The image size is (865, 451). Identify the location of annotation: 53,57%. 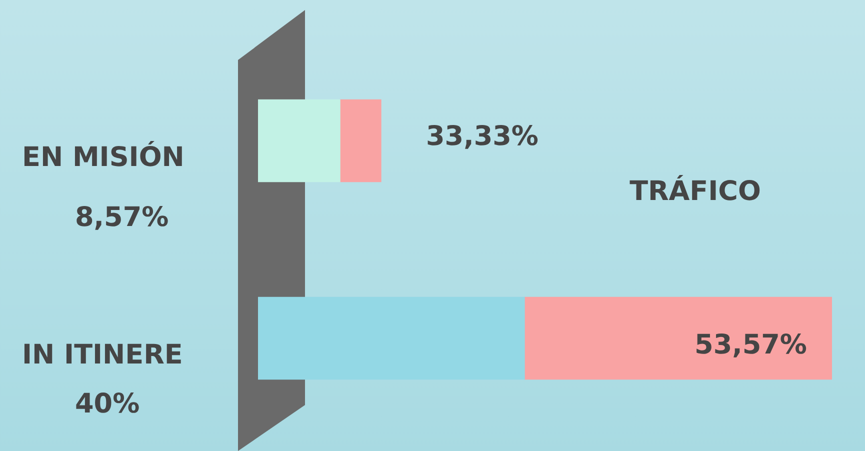
(750, 344).